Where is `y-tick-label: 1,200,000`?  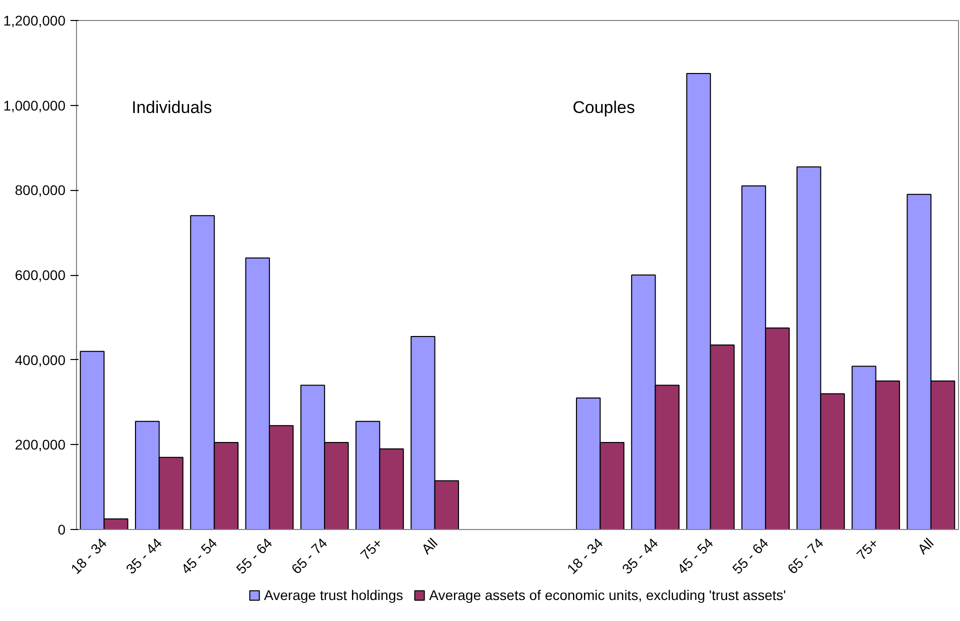 y-tick-label: 1,200,000 is located at coordinates (34, 20).